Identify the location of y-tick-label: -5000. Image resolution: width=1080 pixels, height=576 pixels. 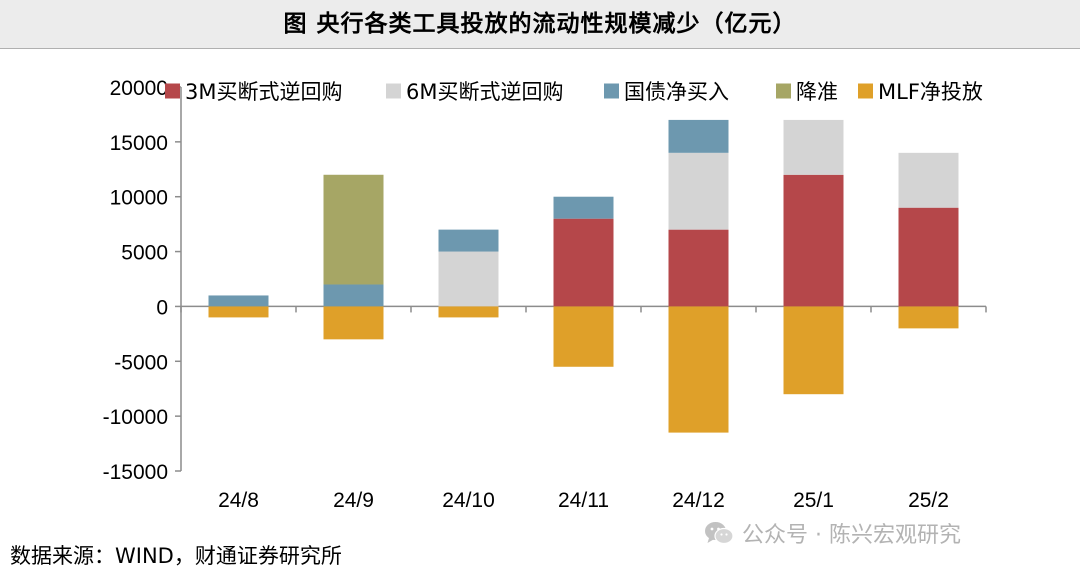
(141, 362).